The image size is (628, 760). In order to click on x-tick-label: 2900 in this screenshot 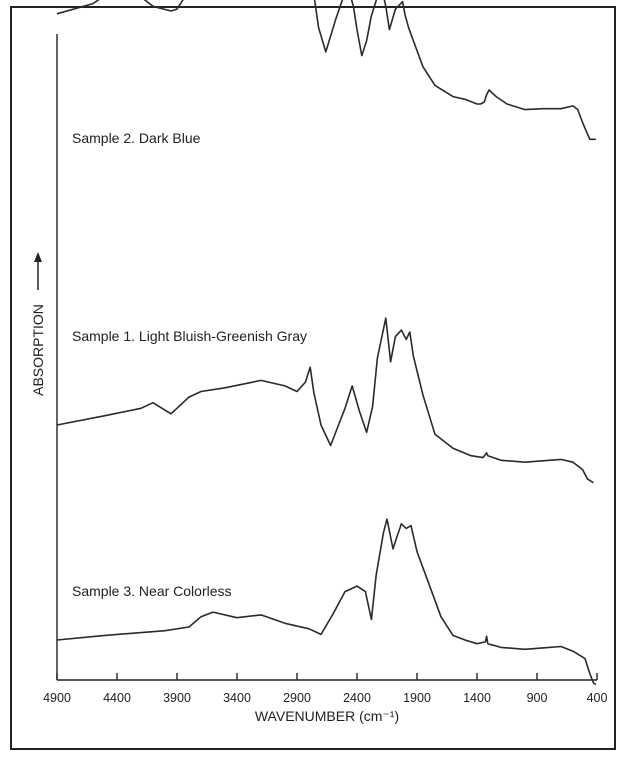, I will do `click(297, 698)`.